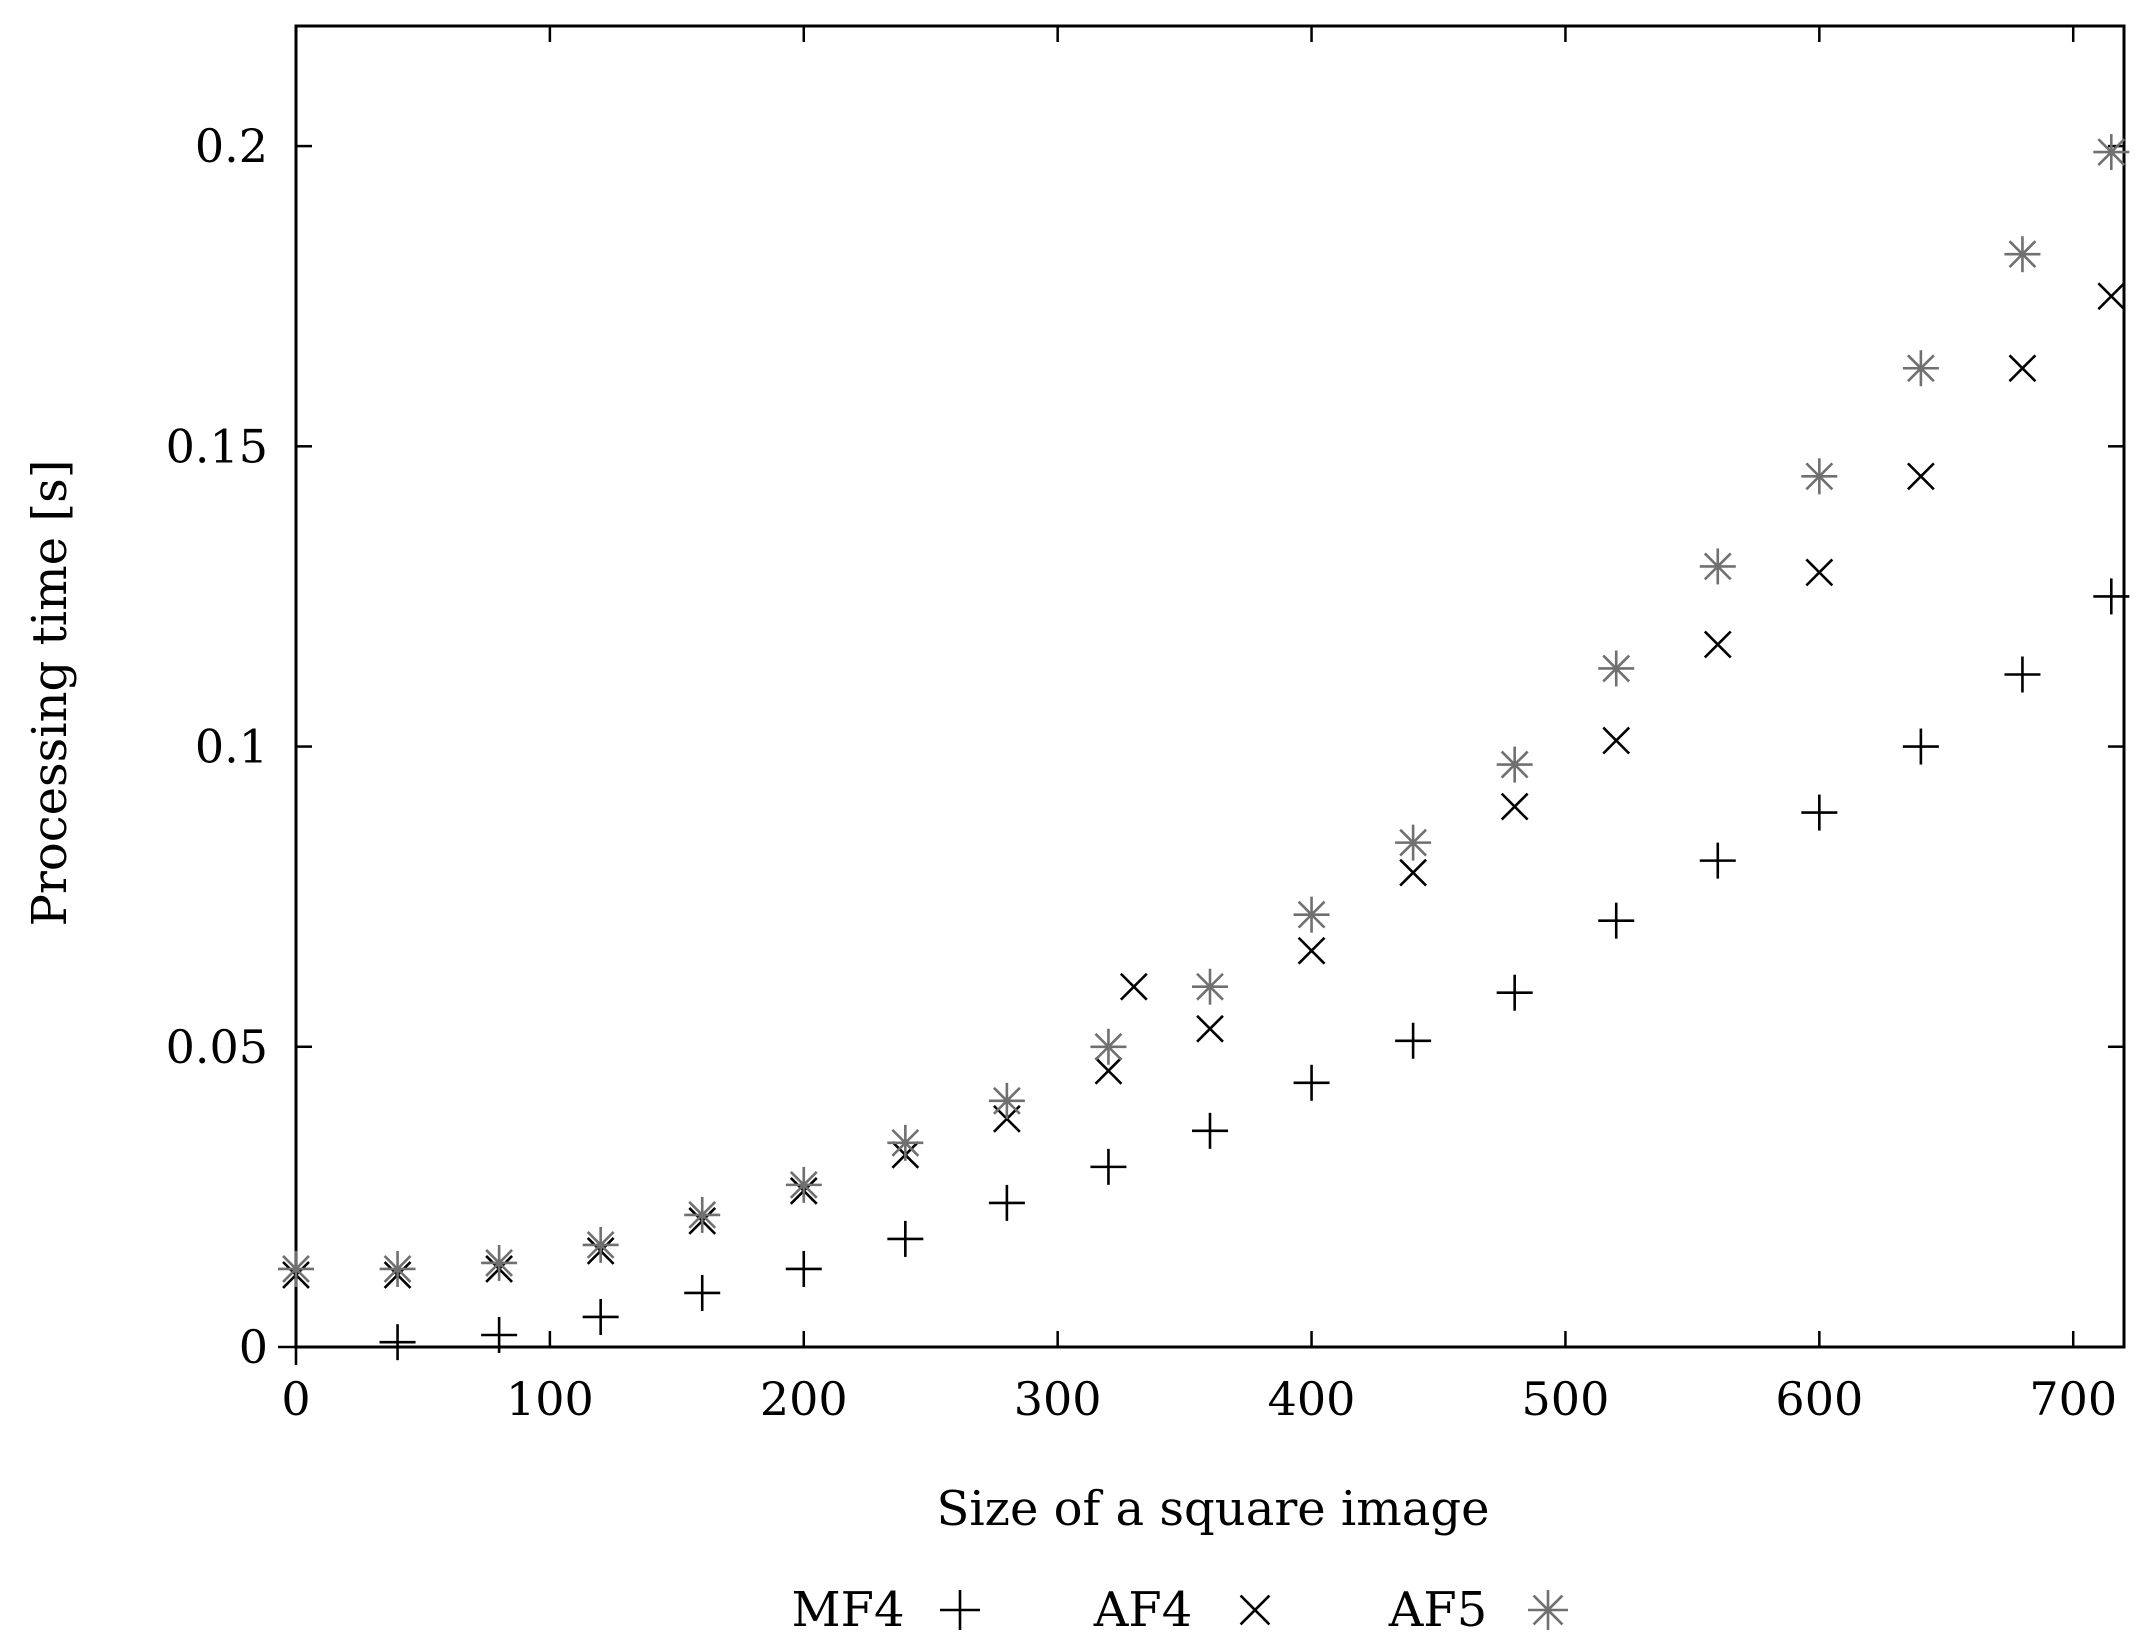 The image size is (2140, 1648). Describe the element at coordinates (2073, 1399) in the screenshot. I see `x-tick-label: 700` at that location.